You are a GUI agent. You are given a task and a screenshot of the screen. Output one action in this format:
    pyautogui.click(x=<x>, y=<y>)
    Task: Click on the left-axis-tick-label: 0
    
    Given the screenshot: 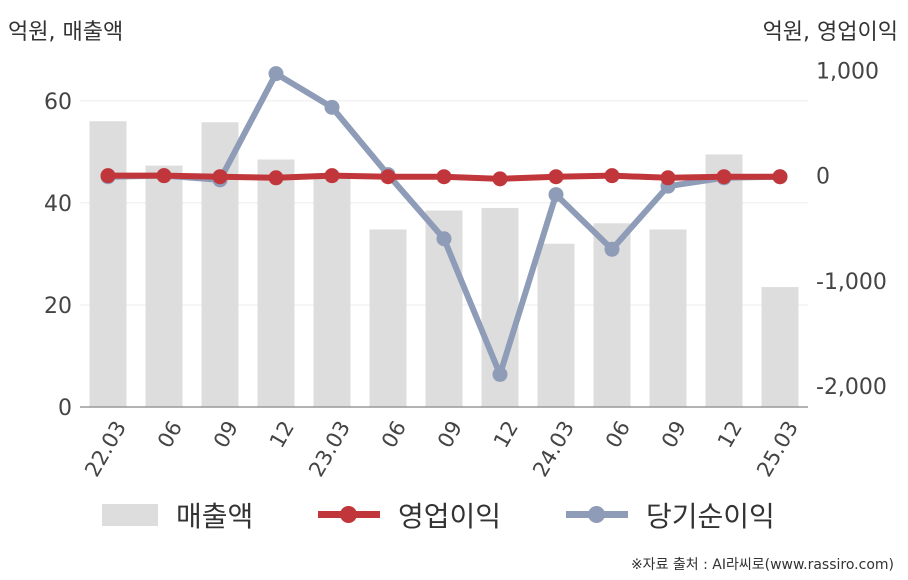 What is the action you would take?
    pyautogui.click(x=65, y=408)
    